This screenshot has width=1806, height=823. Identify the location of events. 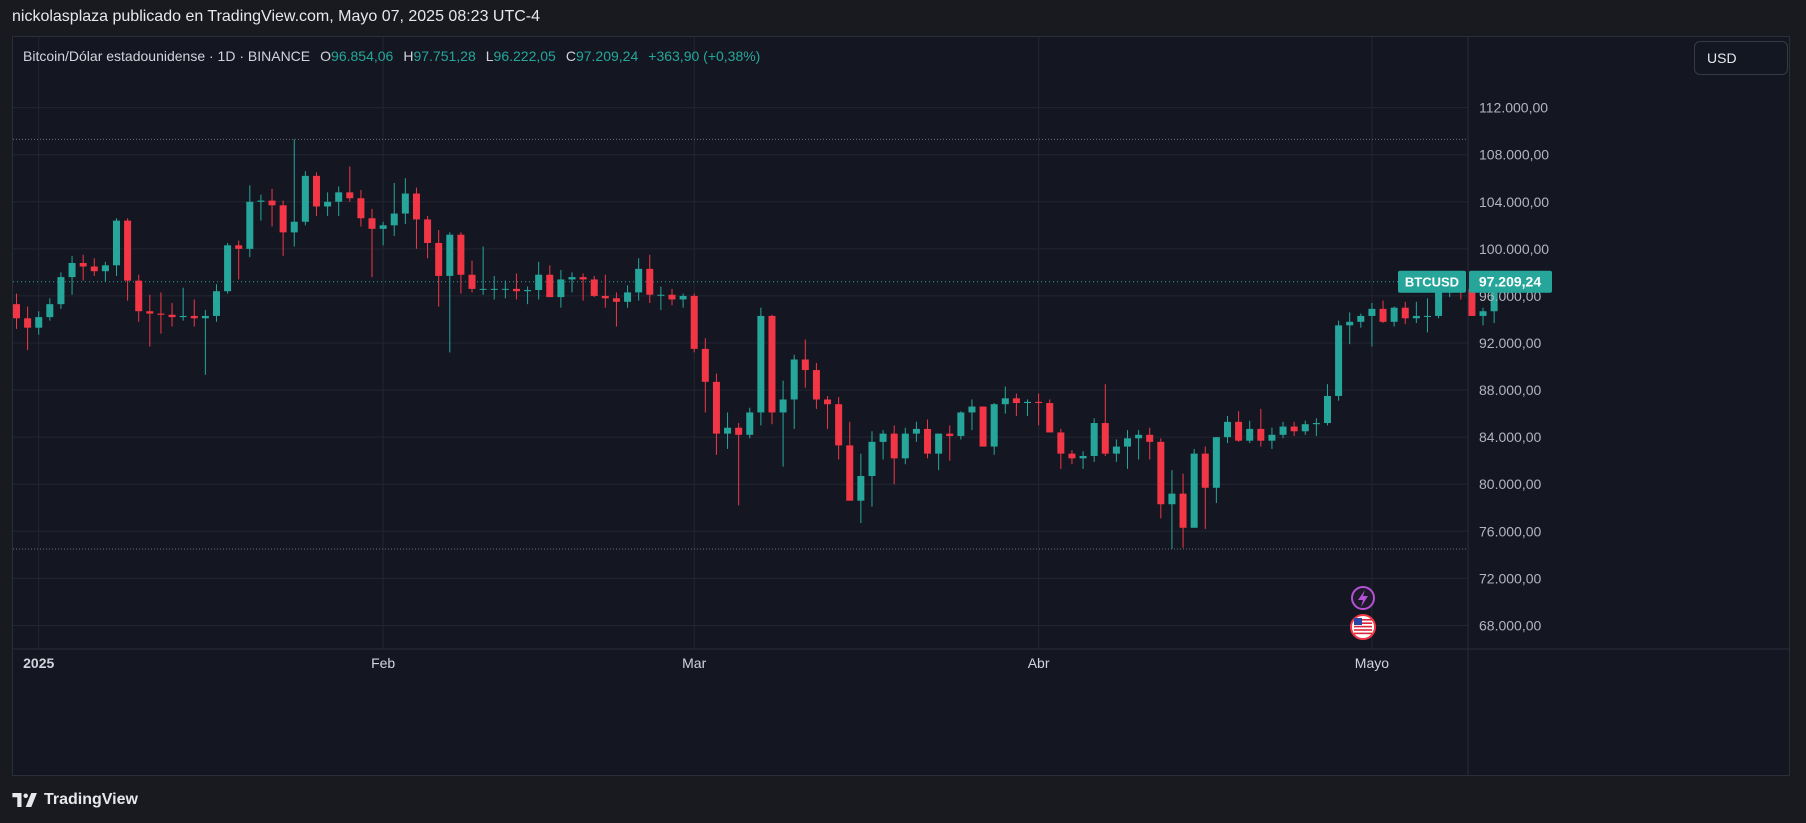
(1363, 613).